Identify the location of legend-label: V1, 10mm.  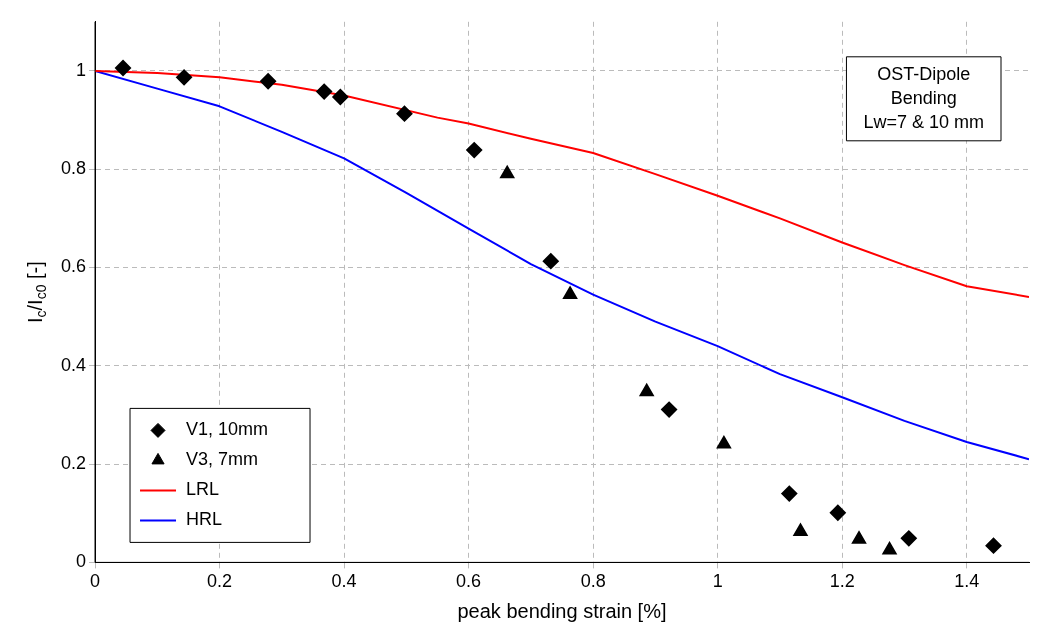
(227, 429).